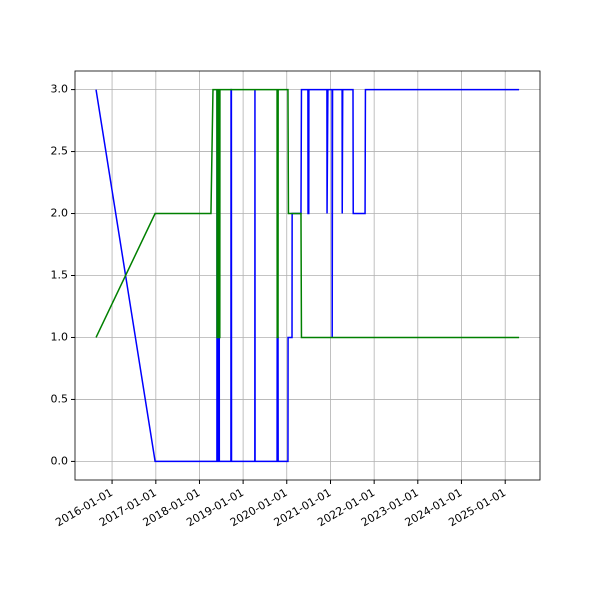 This screenshot has width=600, height=604. I want to click on y-tick-label: 1.0, so click(60, 336).